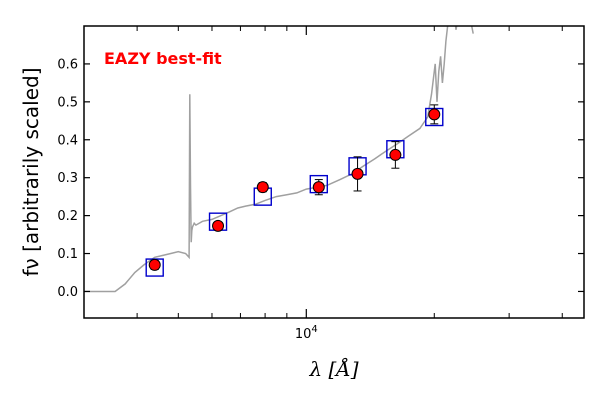 The image size is (600, 400). What do you see at coordinates (67, 216) in the screenshot?
I see `y-tick-label-2: 0.2` at bounding box center [67, 216].